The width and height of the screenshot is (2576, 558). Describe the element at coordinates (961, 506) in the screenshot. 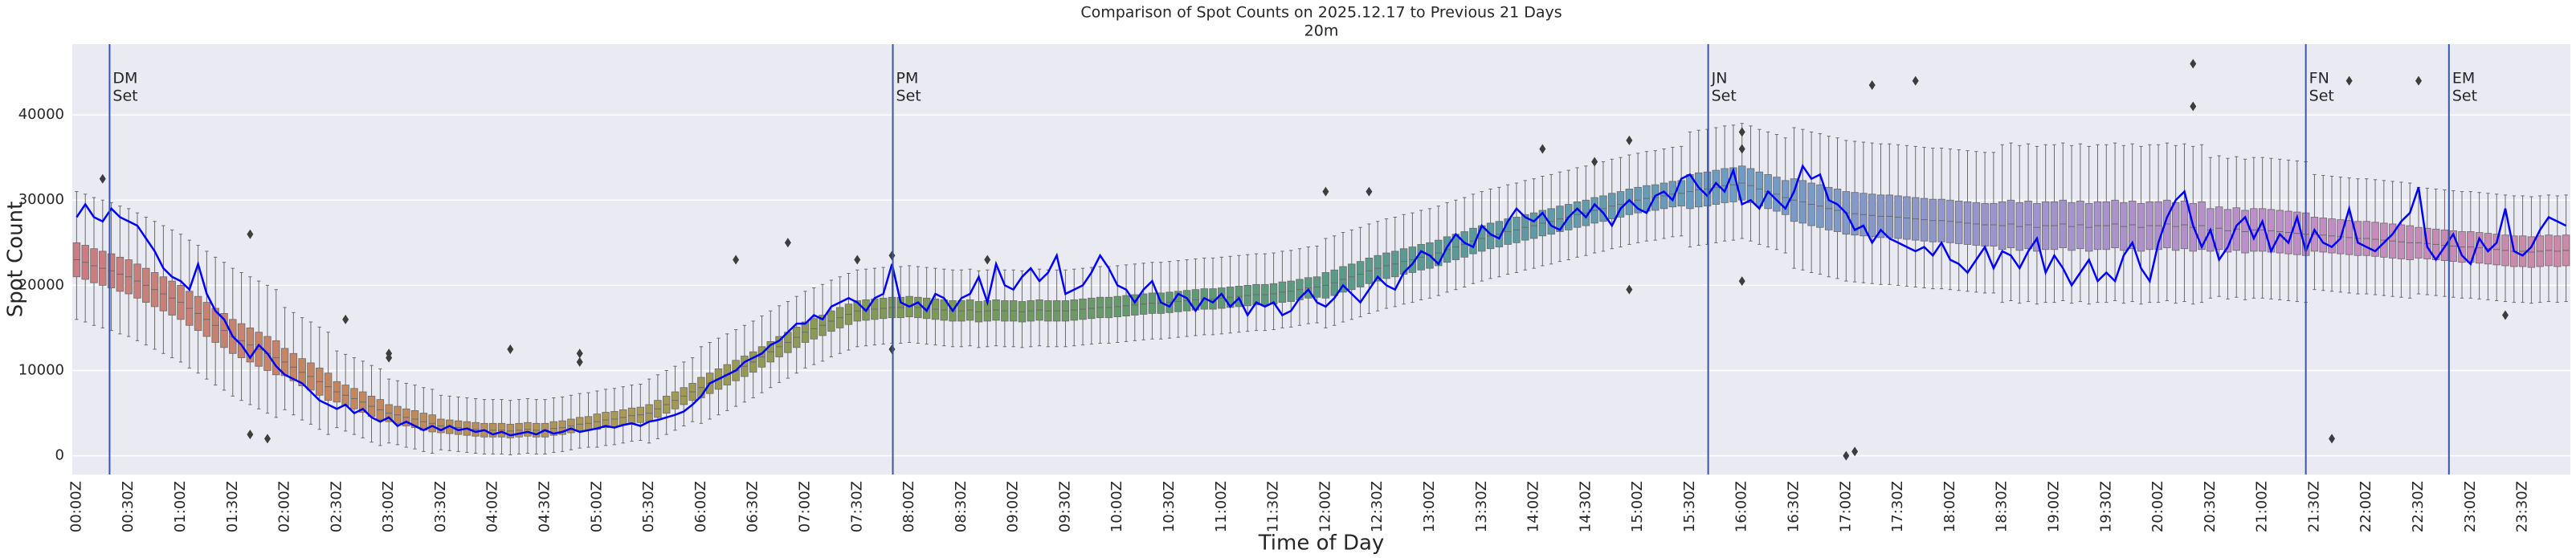

I see `x-tick-label: 08:30Z` at that location.